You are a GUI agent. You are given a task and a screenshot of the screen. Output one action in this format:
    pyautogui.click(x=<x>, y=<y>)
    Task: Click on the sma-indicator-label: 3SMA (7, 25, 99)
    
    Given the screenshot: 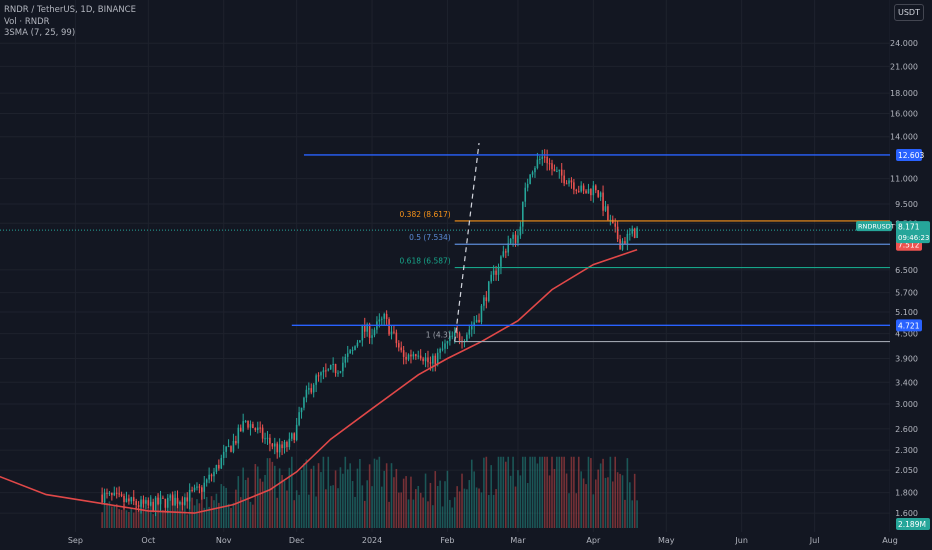 What is the action you would take?
    pyautogui.click(x=40, y=33)
    